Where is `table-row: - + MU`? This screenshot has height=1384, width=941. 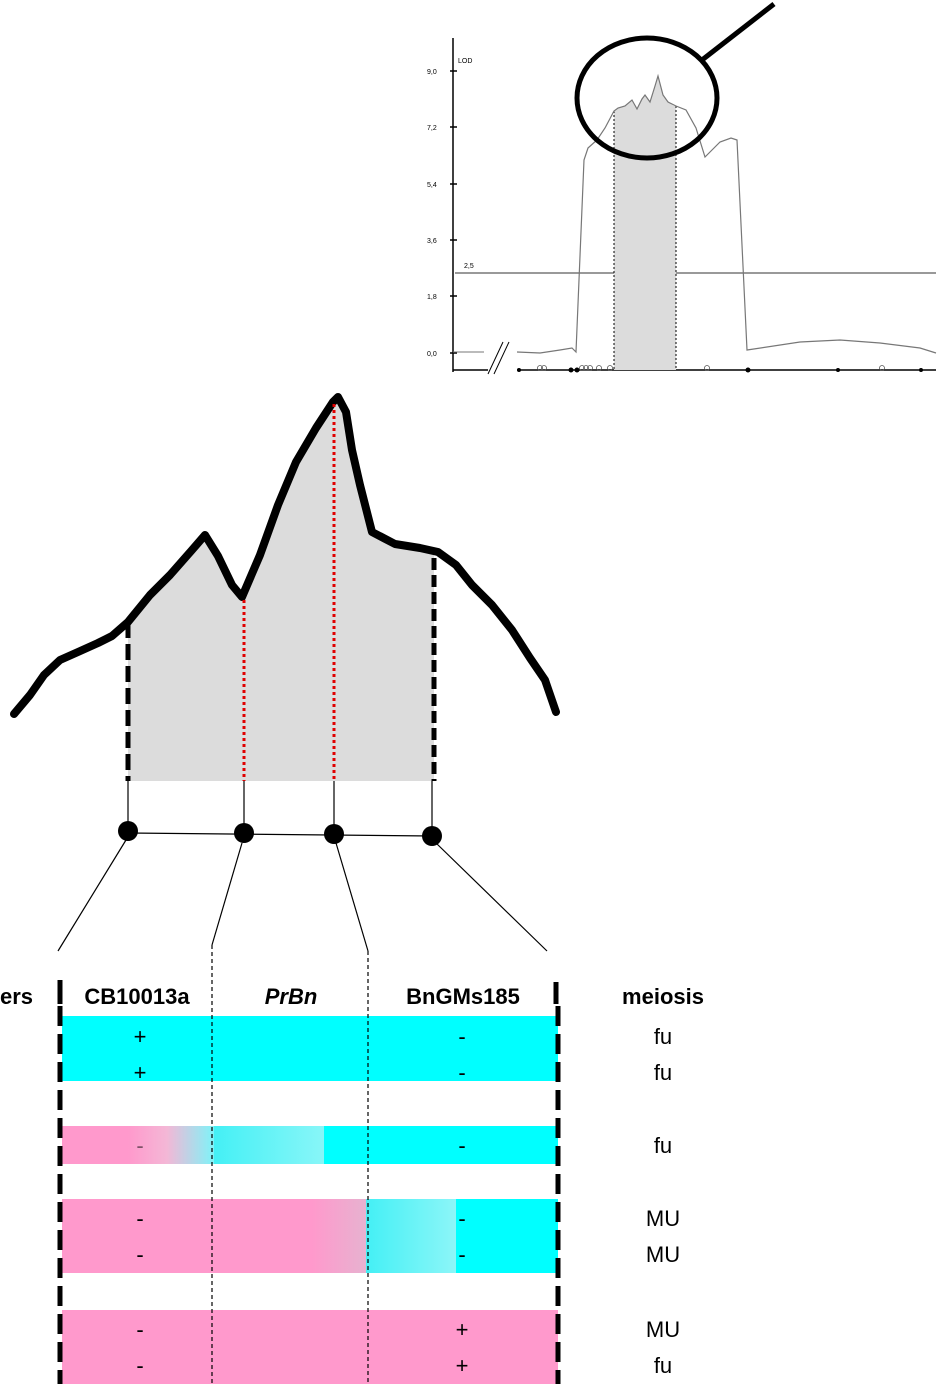 table-row: - + MU is located at coordinates (408, 1329).